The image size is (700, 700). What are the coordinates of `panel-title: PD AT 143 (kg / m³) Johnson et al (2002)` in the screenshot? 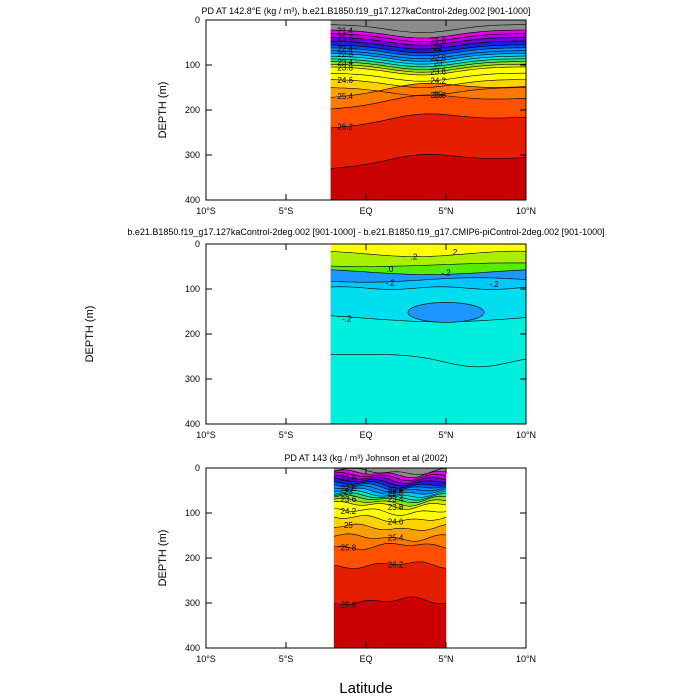 It's located at (365, 458).